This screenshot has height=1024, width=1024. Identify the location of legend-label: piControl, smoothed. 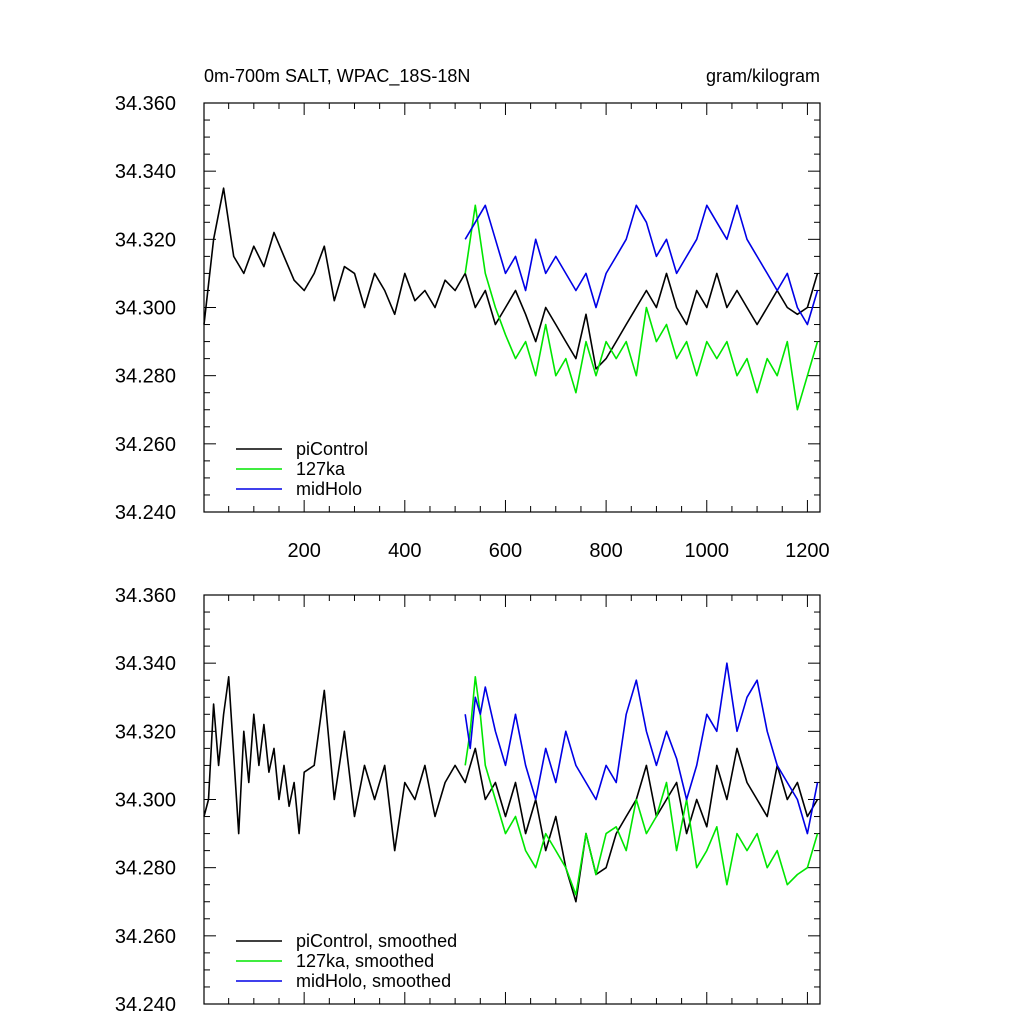
(376, 941).